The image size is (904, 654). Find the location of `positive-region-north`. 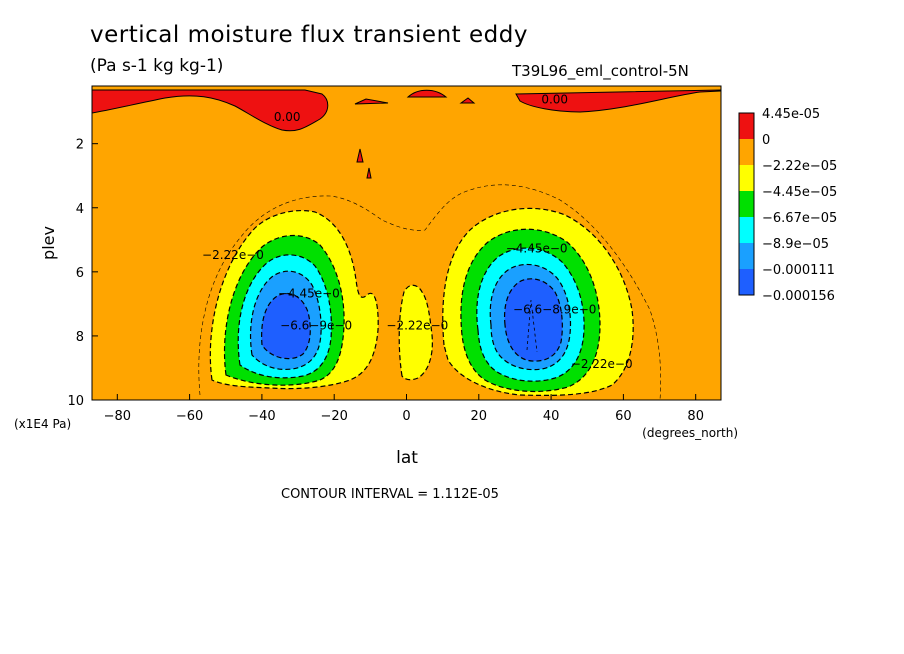

positive-region-north is located at coordinates (618, 101).